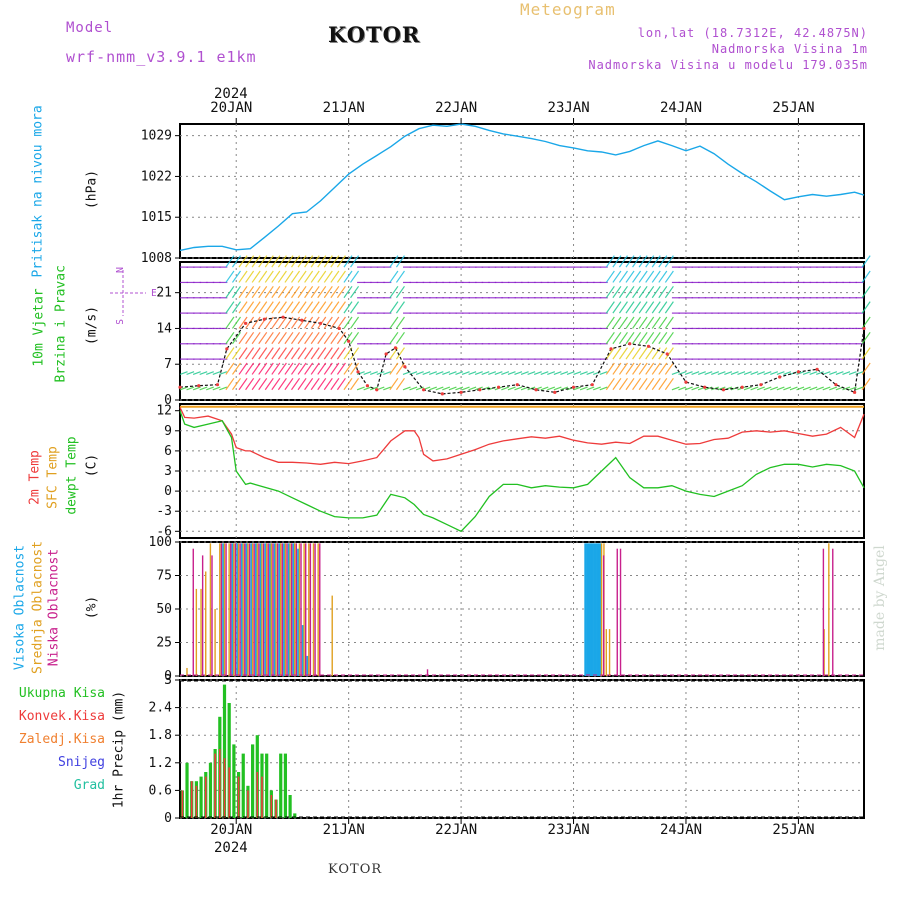  I want to click on y-tick-label: 0.6, so click(160, 790).